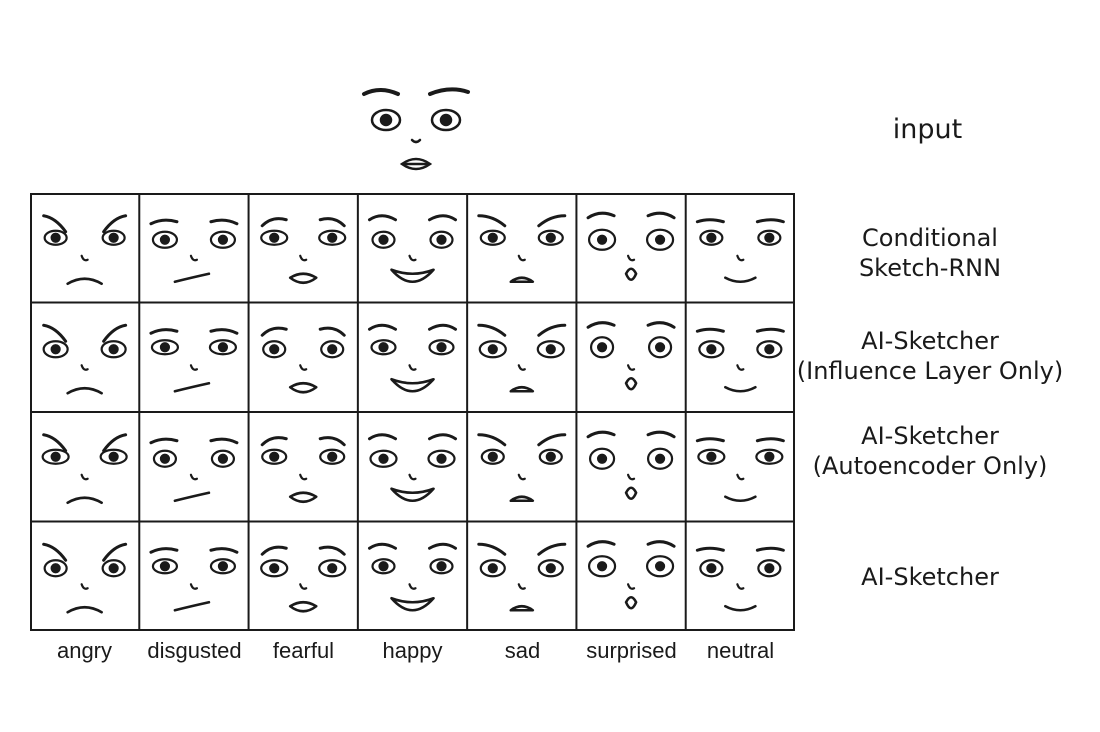 The width and height of the screenshot is (1100, 732). Describe the element at coordinates (930, 577) in the screenshot. I see `row-label-line: AI-Sketcher` at that location.